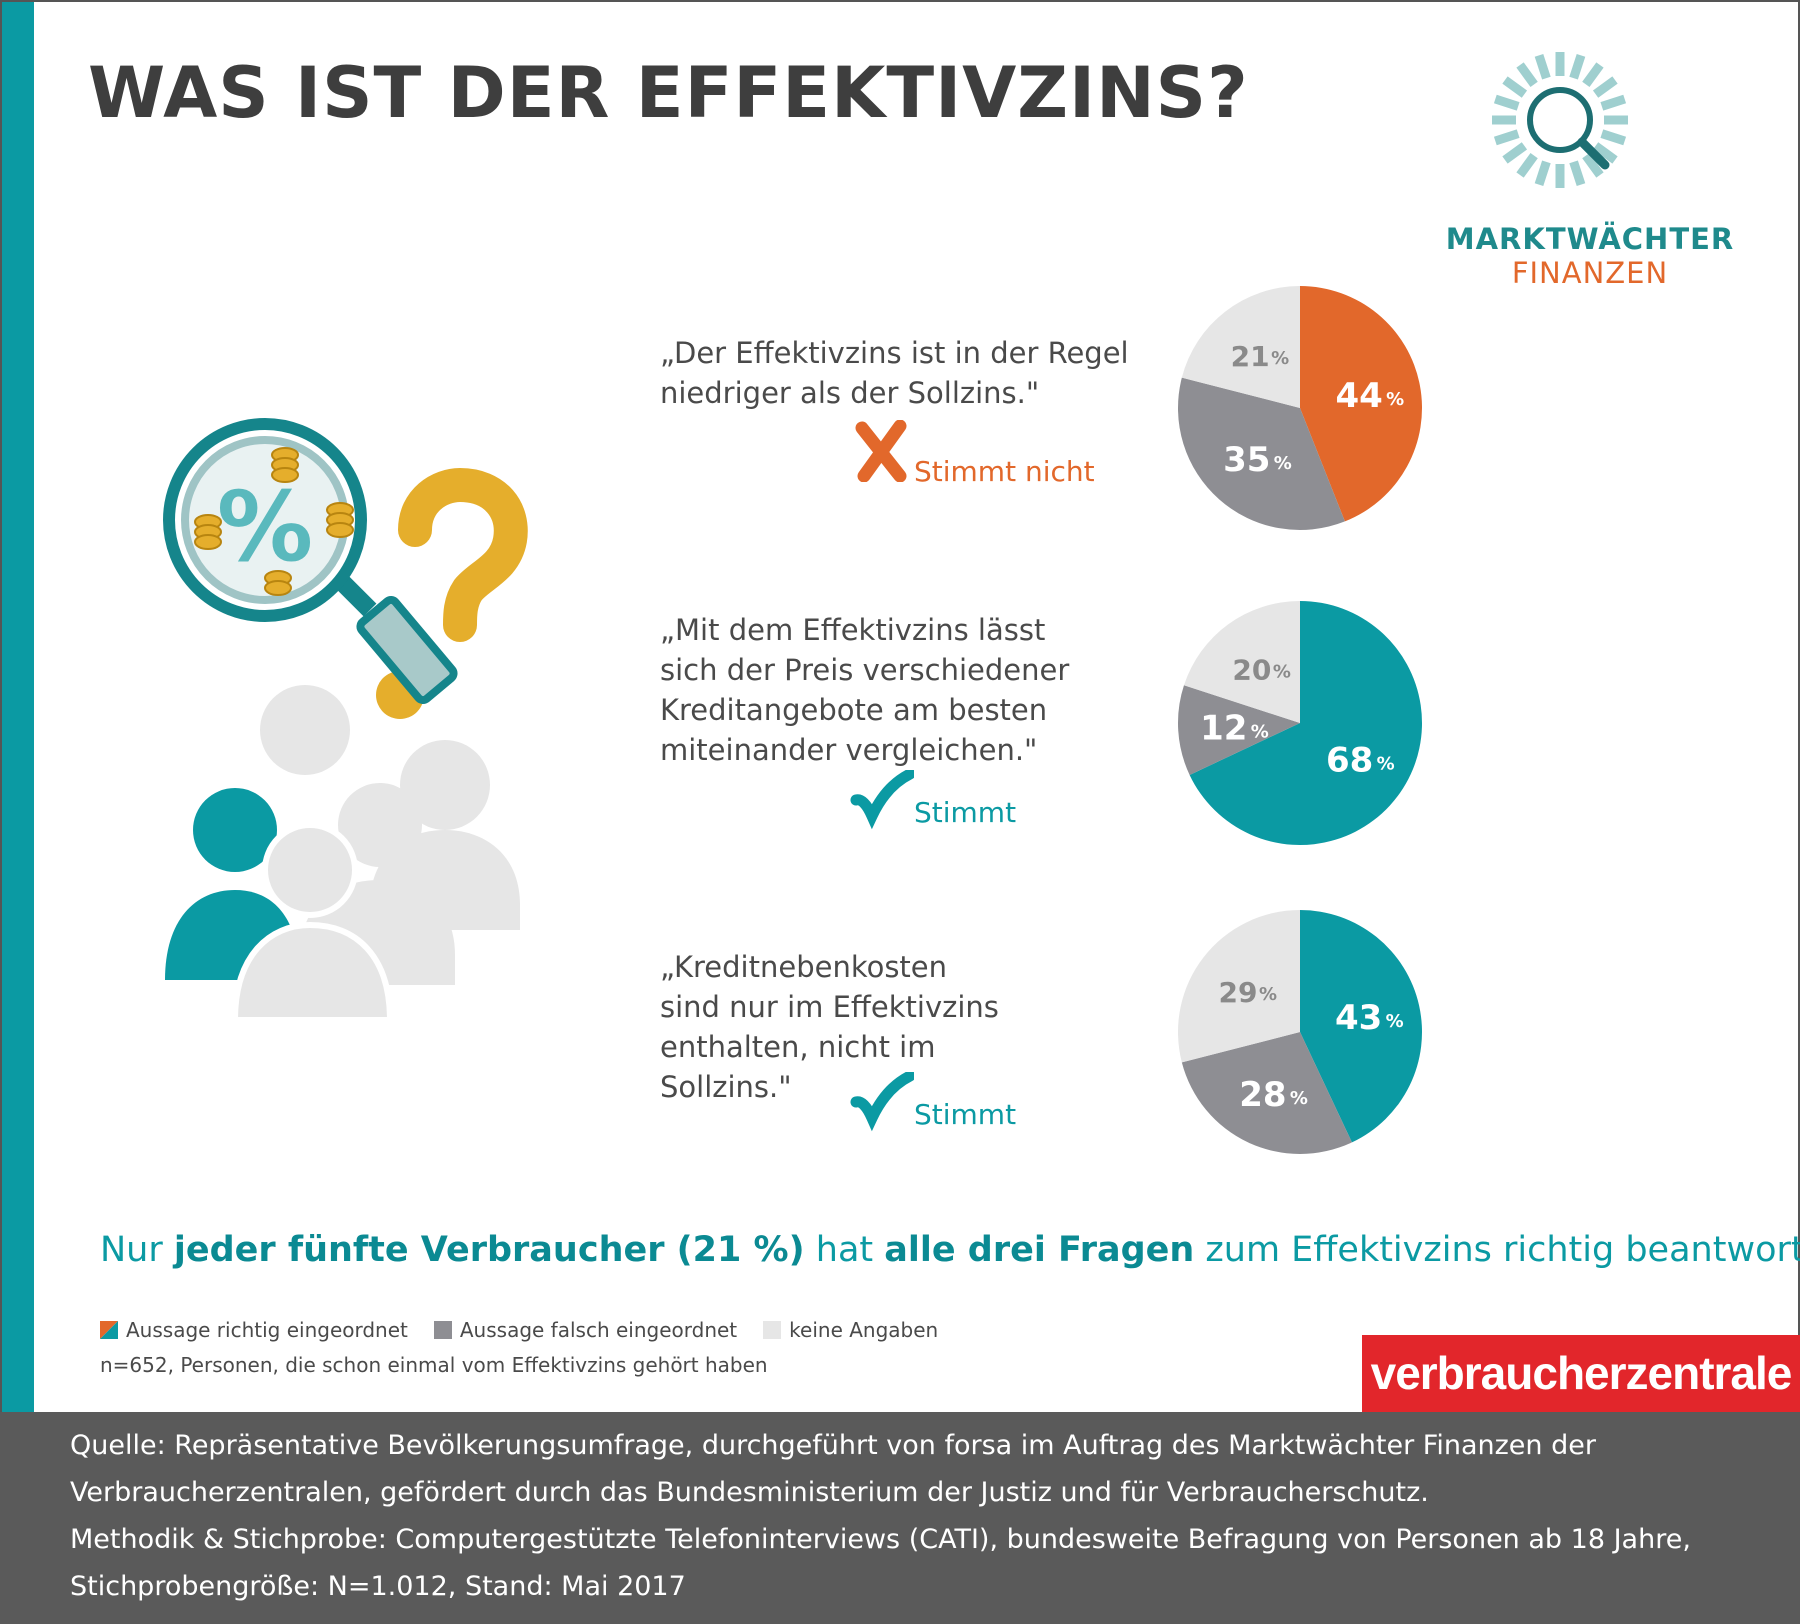 This screenshot has width=1800, height=1624. What do you see at coordinates (1560, 120) in the screenshot?
I see `magnifier-sunburst-icon` at bounding box center [1560, 120].